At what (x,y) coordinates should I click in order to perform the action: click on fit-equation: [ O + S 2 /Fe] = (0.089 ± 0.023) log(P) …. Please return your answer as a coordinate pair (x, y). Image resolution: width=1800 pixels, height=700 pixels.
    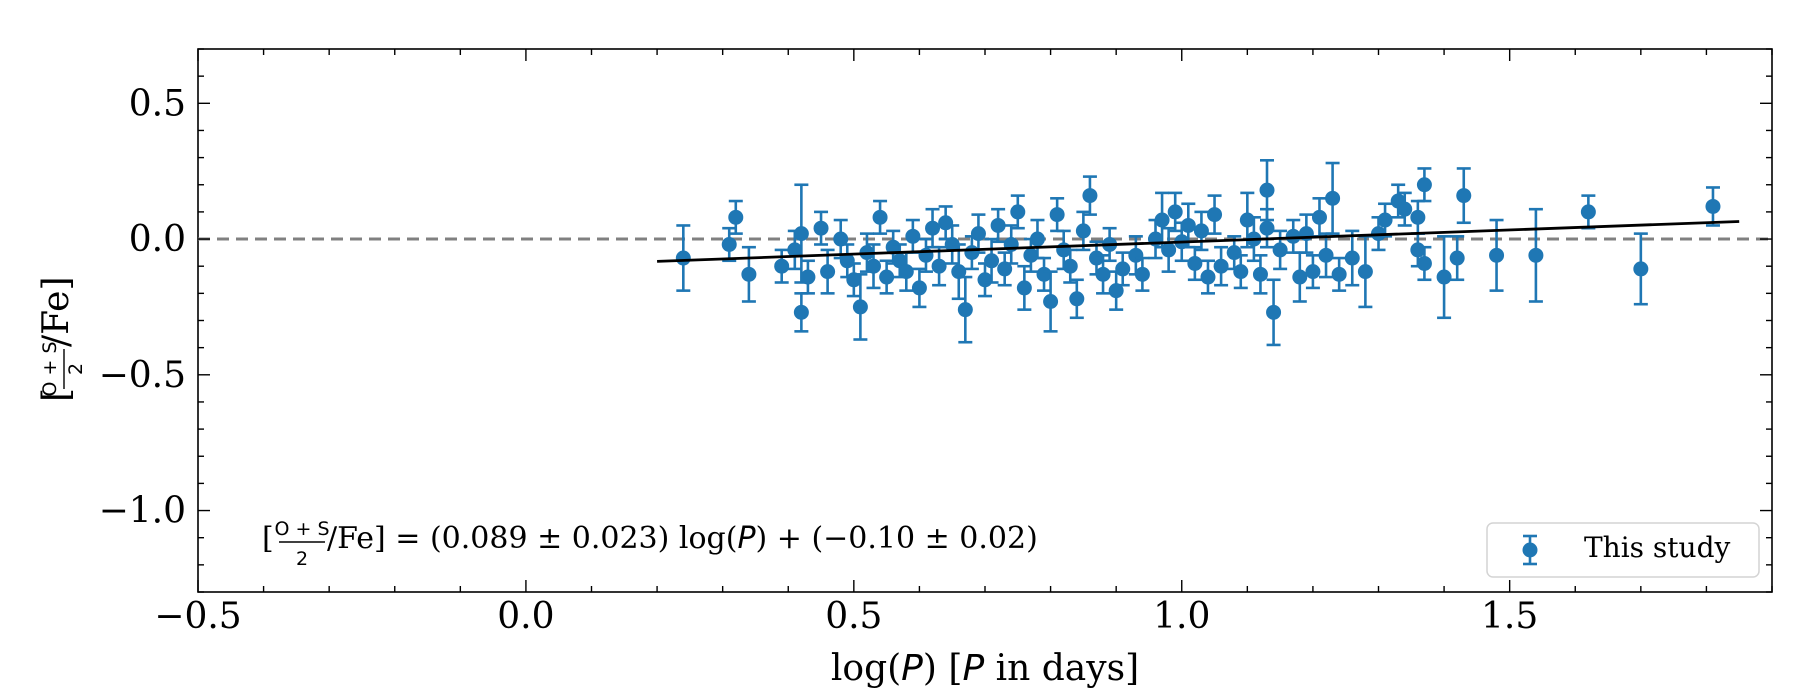
    Looking at the image, I should click on (650, 544).